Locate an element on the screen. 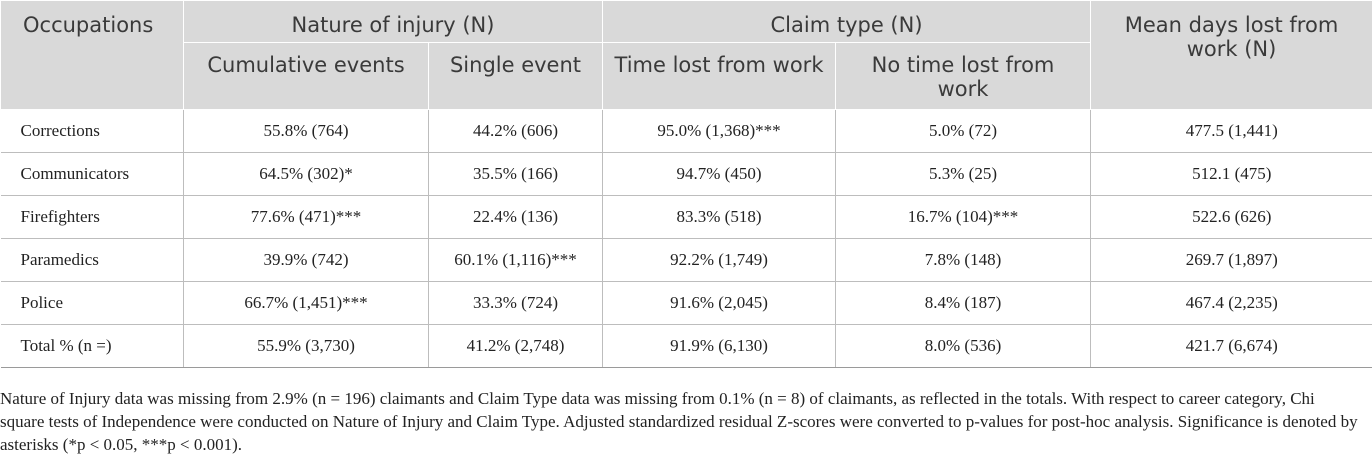 The image size is (1372, 463). header-no-time-lost: No time lost from work is located at coordinates (963, 76).